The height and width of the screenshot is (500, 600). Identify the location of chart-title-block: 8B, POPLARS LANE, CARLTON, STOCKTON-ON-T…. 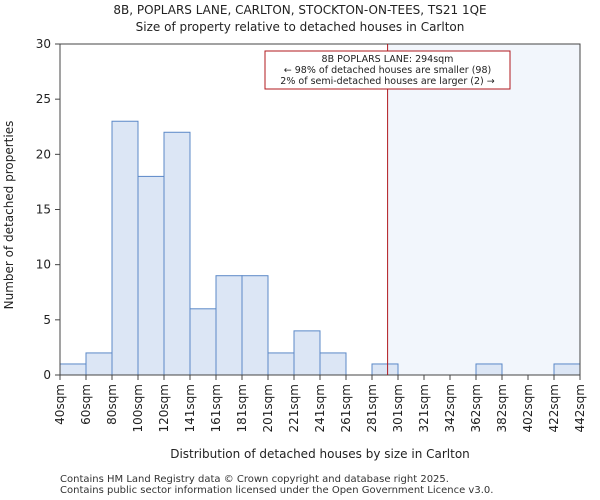
(300, 19).